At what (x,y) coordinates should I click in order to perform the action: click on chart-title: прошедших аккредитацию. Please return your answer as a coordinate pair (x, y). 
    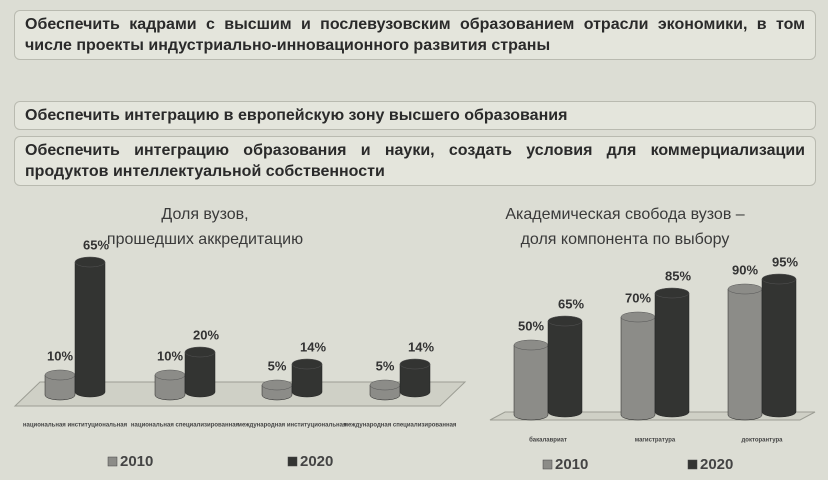
    Looking at the image, I should click on (205, 239).